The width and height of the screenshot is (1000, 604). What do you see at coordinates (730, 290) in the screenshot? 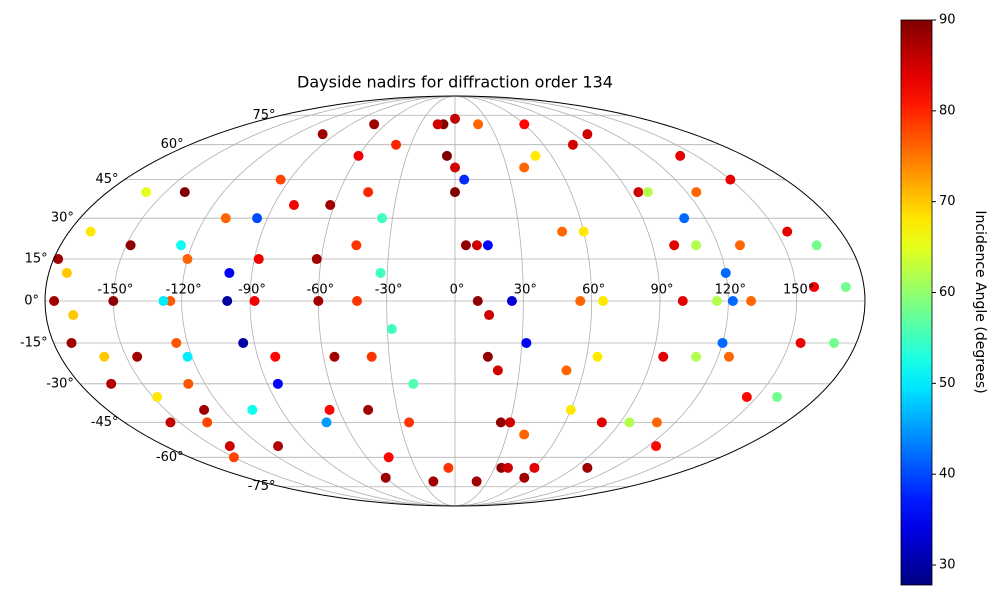
I see `x-tick-label: 120°` at bounding box center [730, 290].